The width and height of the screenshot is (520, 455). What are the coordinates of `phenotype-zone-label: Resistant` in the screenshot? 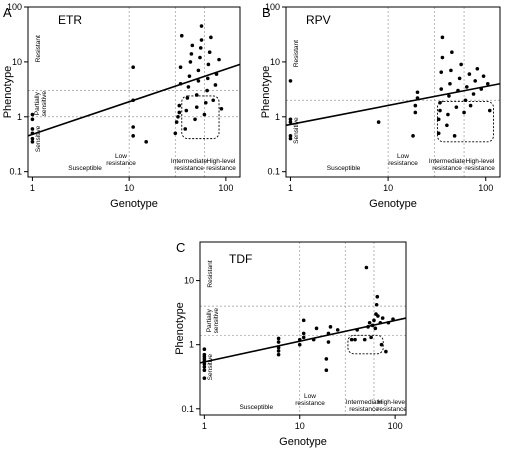 It's located at (38, 48).